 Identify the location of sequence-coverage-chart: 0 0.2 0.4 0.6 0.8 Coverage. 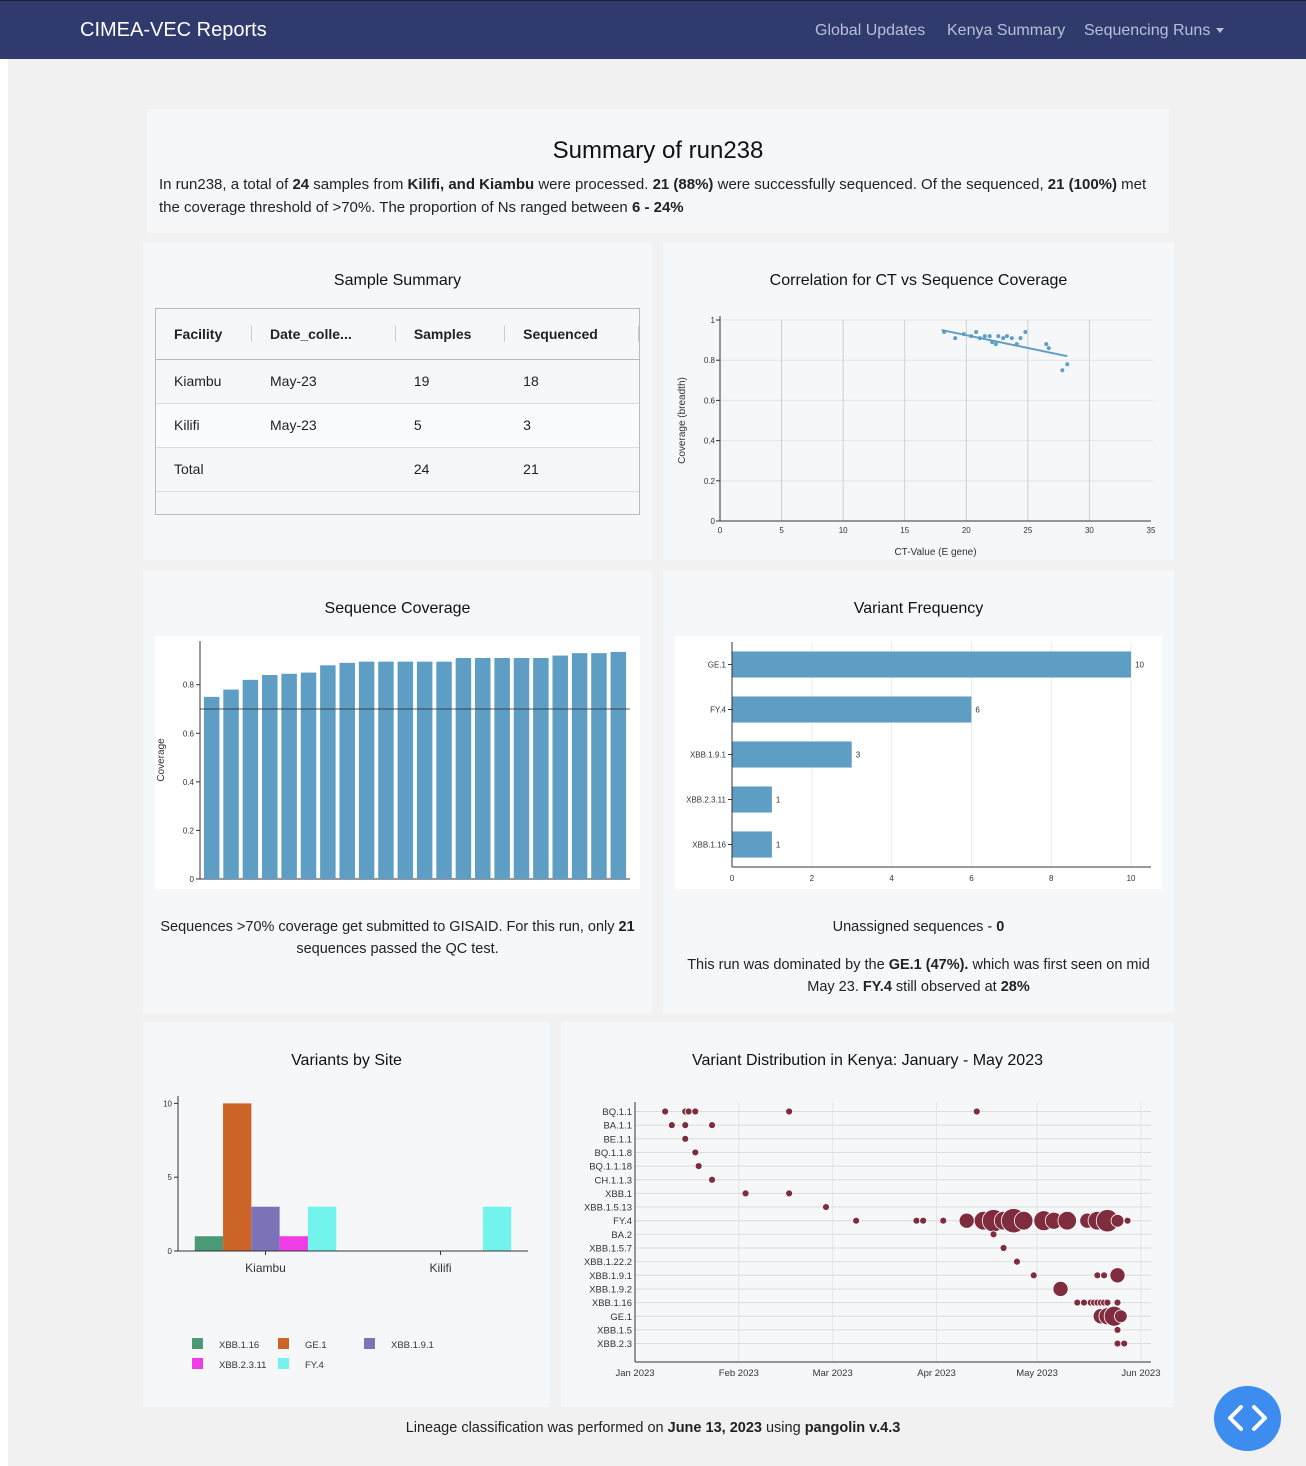
(397, 791).